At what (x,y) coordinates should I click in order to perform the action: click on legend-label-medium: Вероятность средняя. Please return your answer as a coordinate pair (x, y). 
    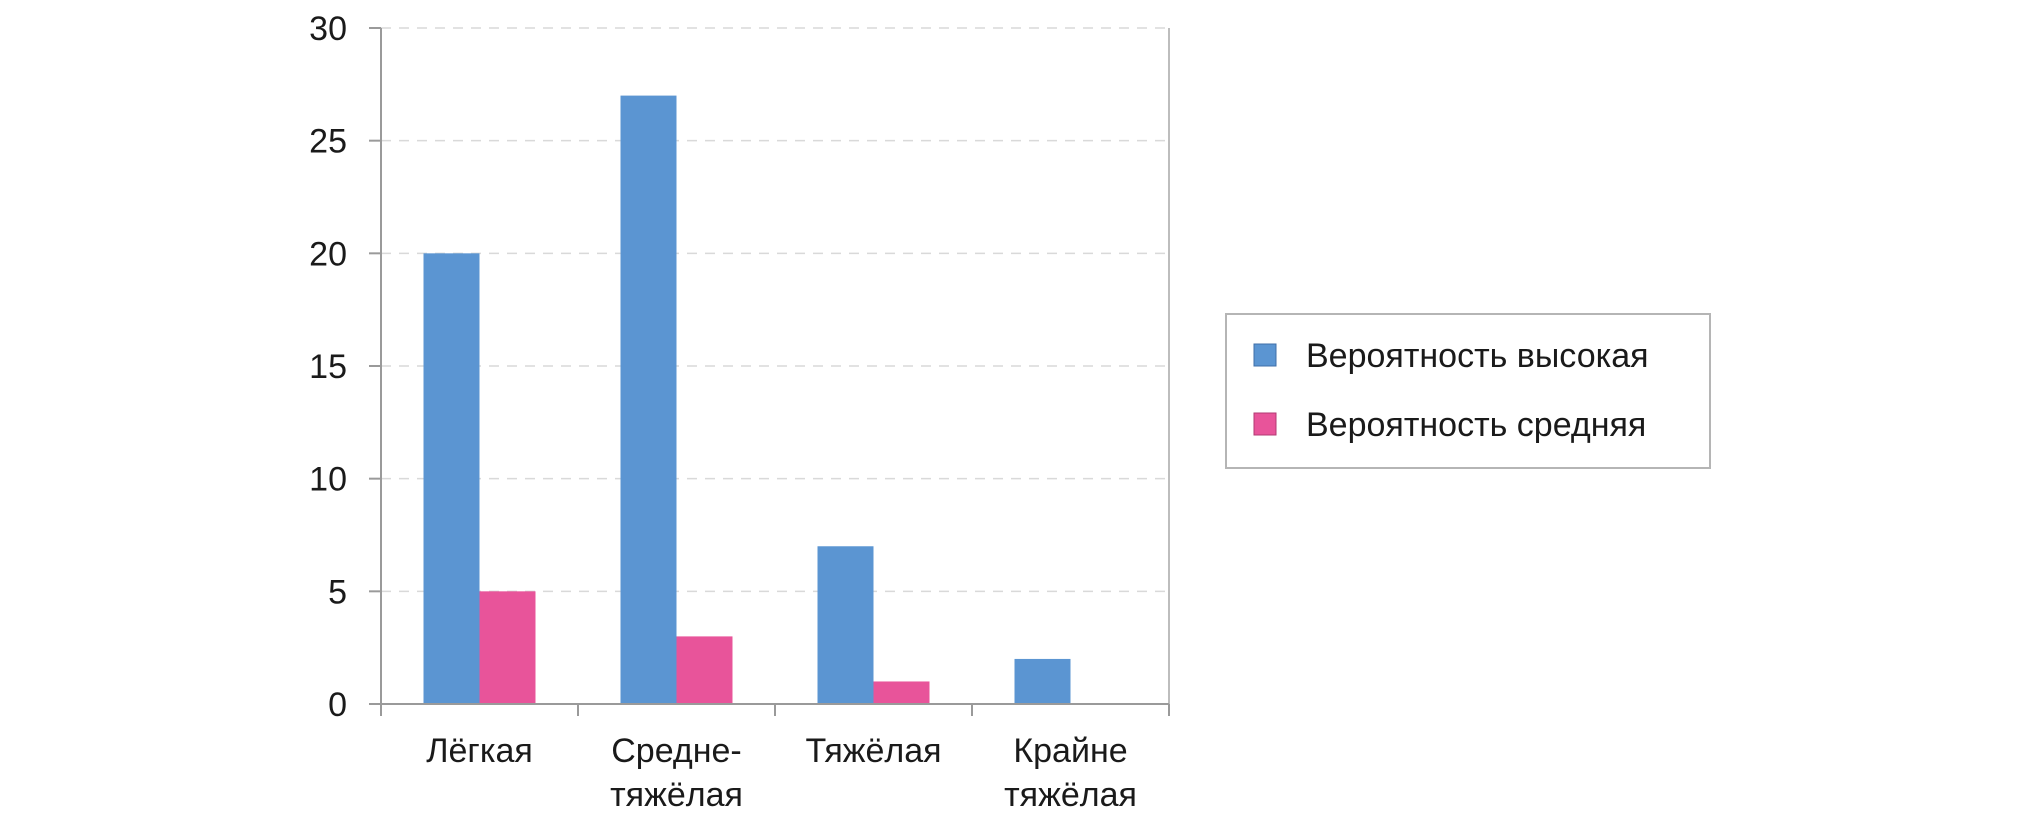
    Looking at the image, I should click on (1476, 425).